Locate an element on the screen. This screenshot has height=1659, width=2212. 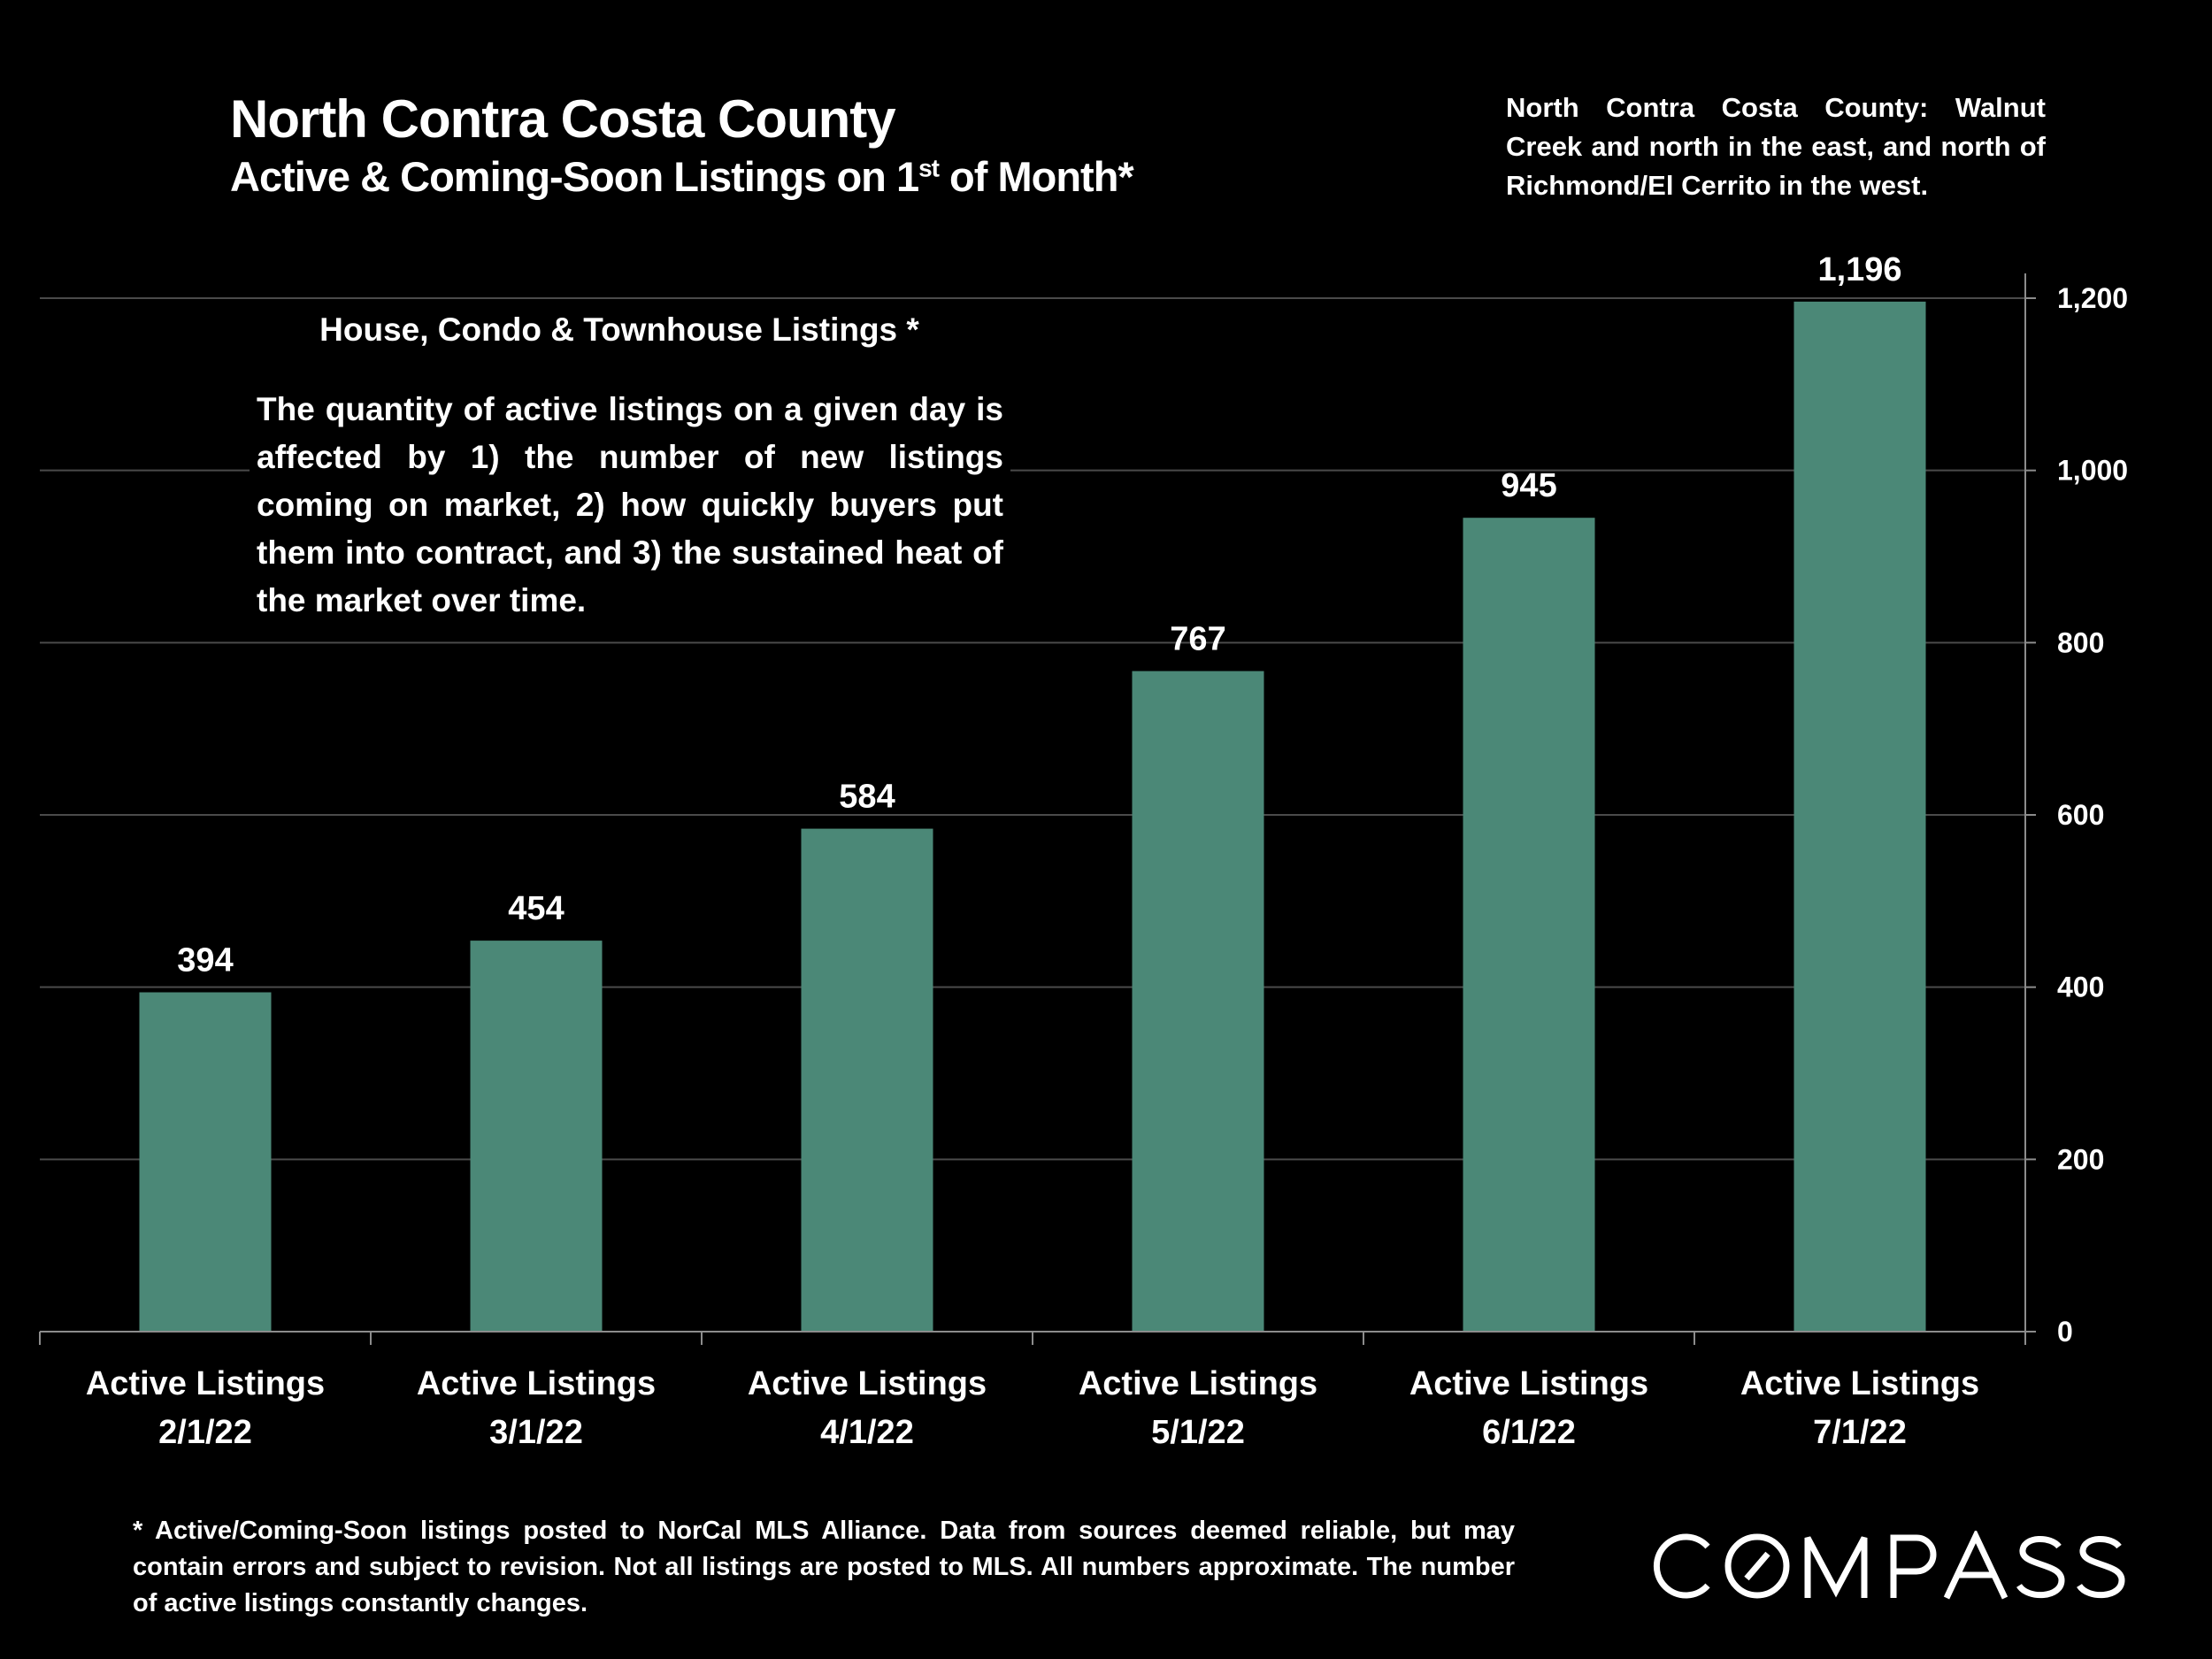
x-category-label: 2/1/22 is located at coordinates (205, 1433).